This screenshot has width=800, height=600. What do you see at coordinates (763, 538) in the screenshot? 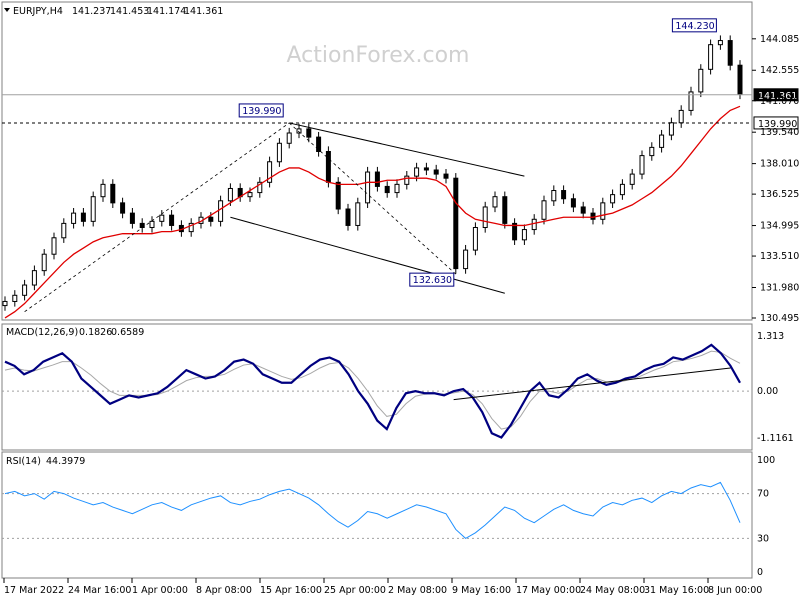
I see `rsi-y-tick-label: 30` at bounding box center [763, 538].